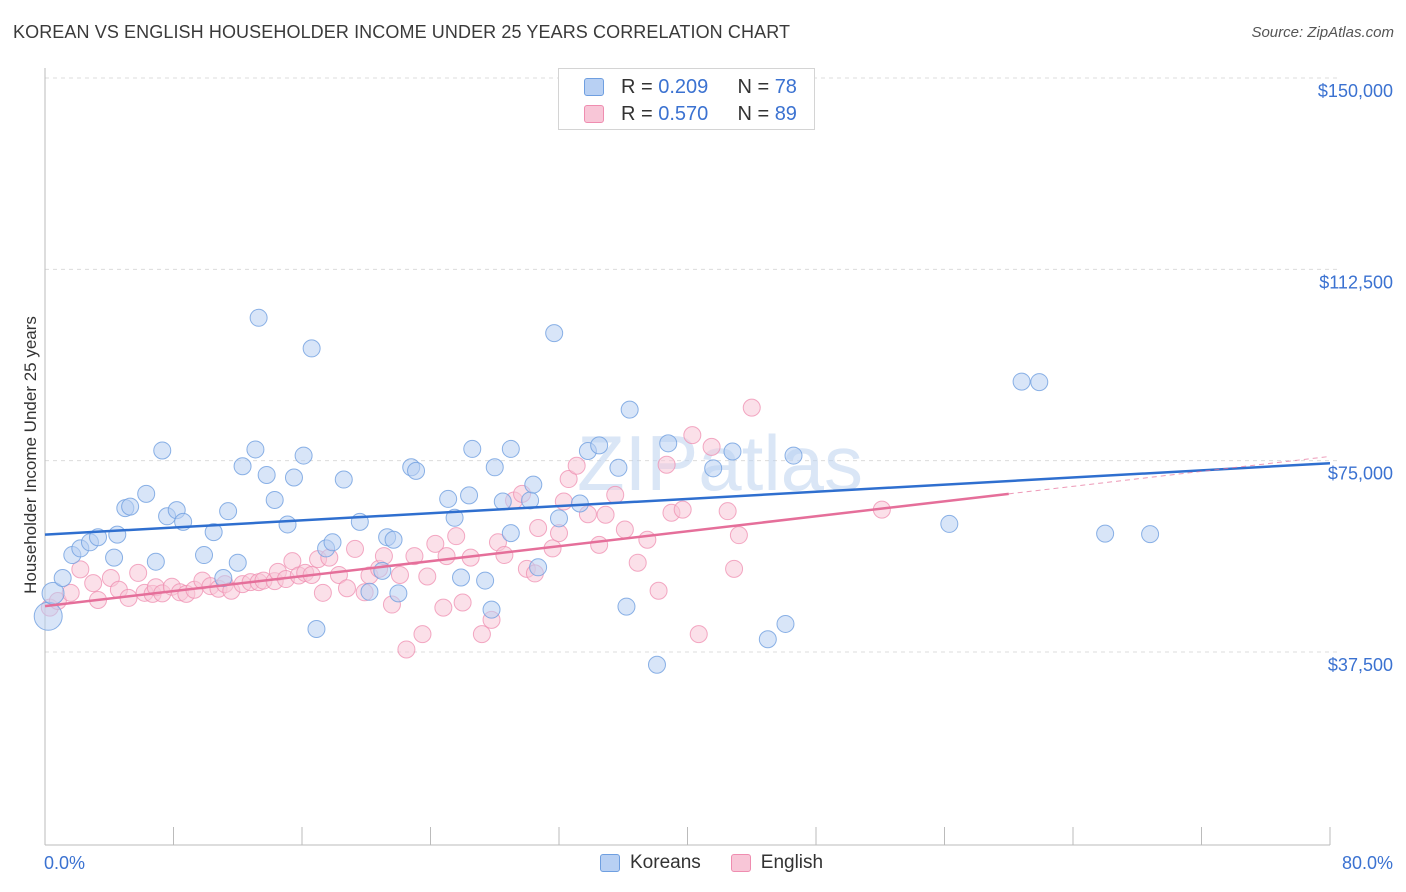  Describe the element at coordinates (792, 862) in the screenshot. I see `english-legend-label: English` at that location.